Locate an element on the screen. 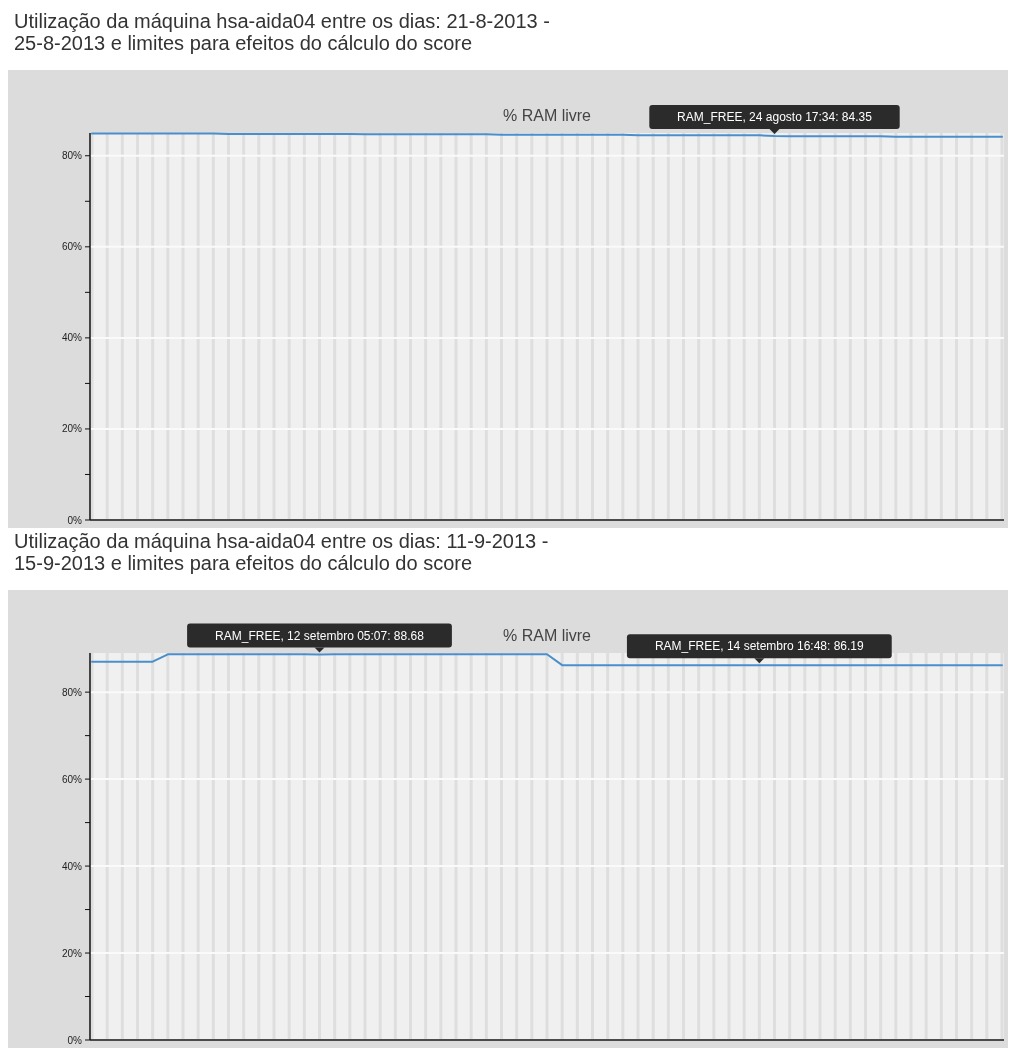  annotation: RAM_FREE, 12 setembro 05:07: 88.68 is located at coordinates (320, 635).